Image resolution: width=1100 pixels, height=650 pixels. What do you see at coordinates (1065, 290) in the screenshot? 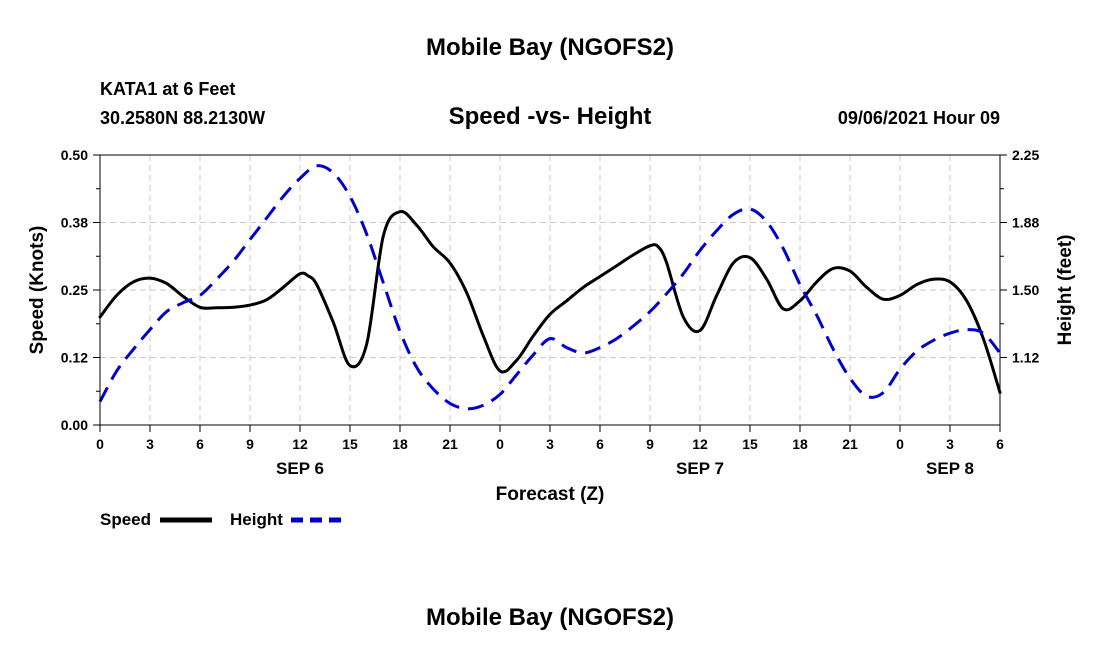
I see `y-axis-right-title: Height (feet)` at bounding box center [1065, 290].